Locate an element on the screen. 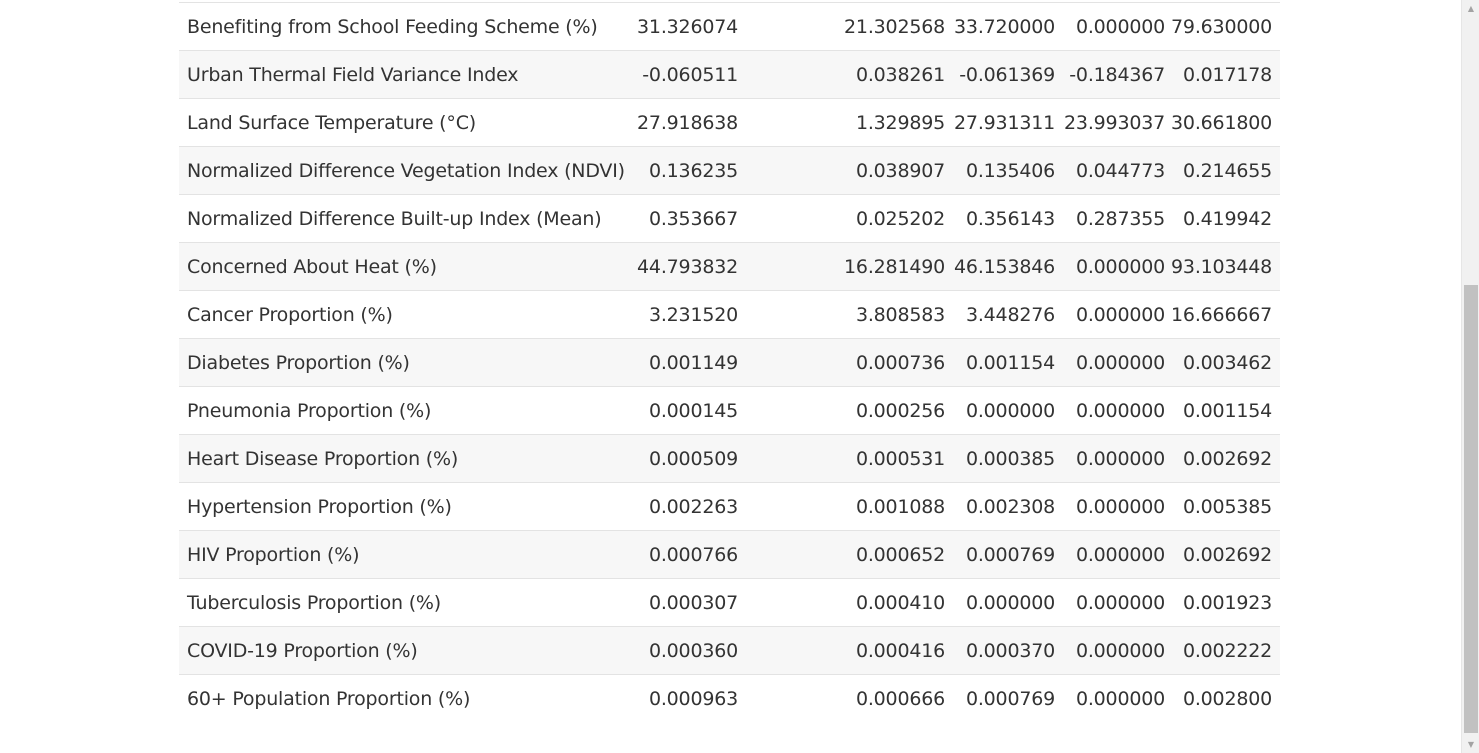 The width and height of the screenshot is (1479, 753). cell-std: 21.302568 is located at coordinates (894, 26).